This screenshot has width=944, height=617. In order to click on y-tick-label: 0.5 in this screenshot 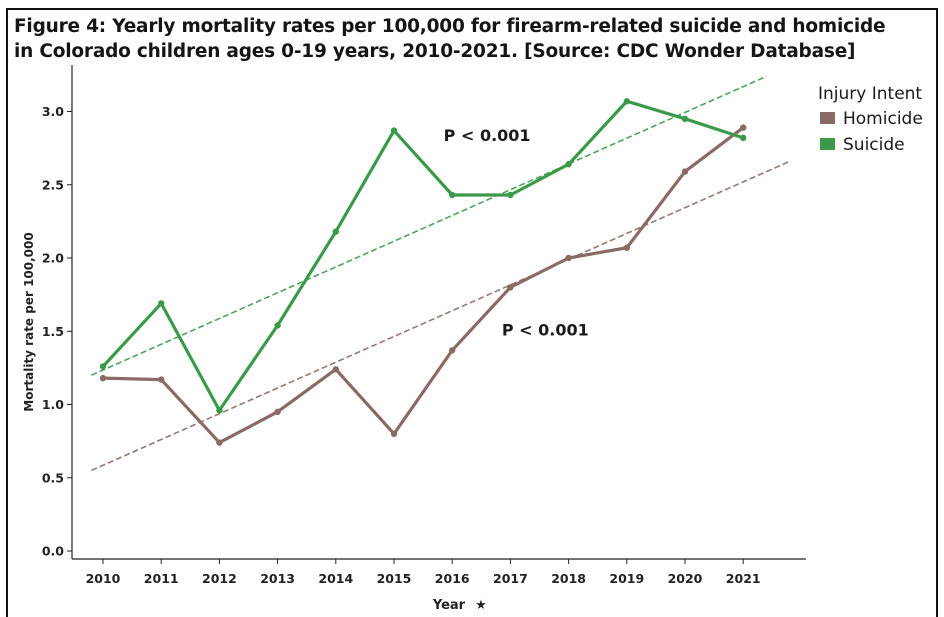, I will do `click(53, 477)`.